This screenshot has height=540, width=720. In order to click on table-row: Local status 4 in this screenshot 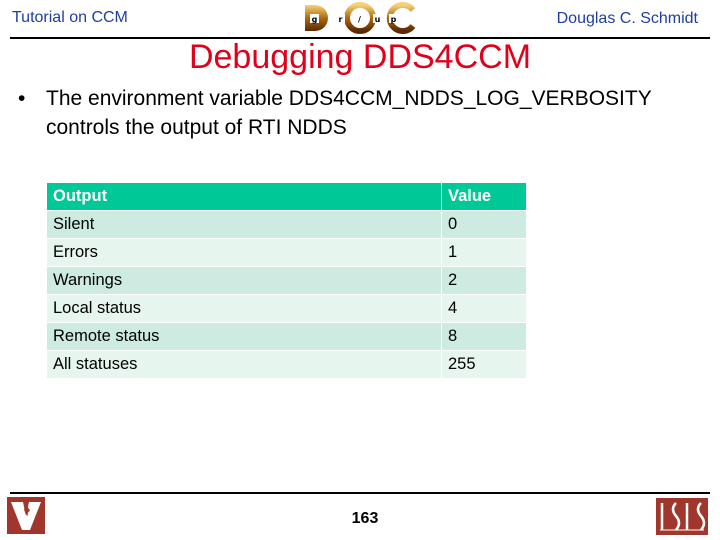, I will do `click(286, 308)`.